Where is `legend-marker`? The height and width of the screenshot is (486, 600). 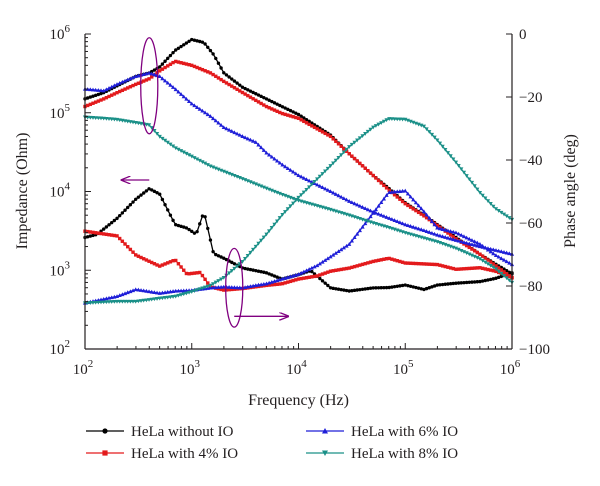 legend-marker is located at coordinates (325, 431).